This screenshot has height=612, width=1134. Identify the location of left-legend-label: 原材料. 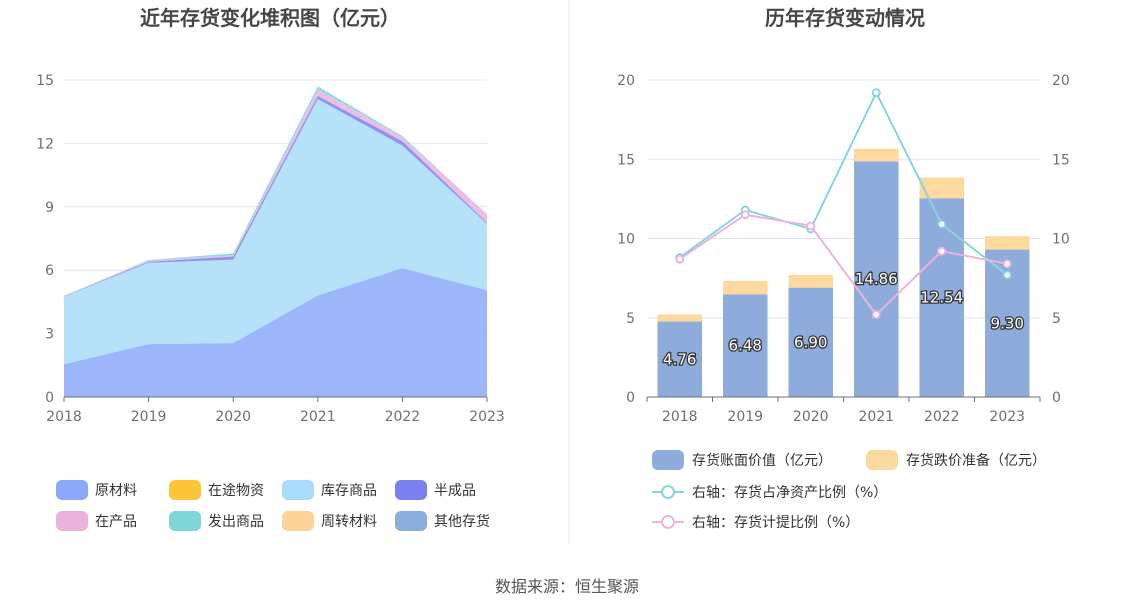
(116, 491).